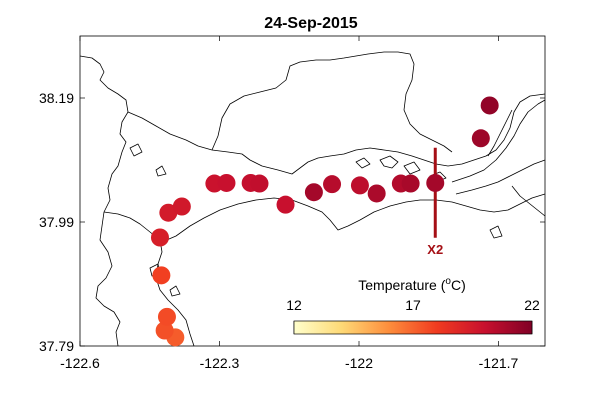 Image resolution: width=600 pixels, height=400 pixels. What do you see at coordinates (104, 201) in the screenshot?
I see `coastline-west` at bounding box center [104, 201].